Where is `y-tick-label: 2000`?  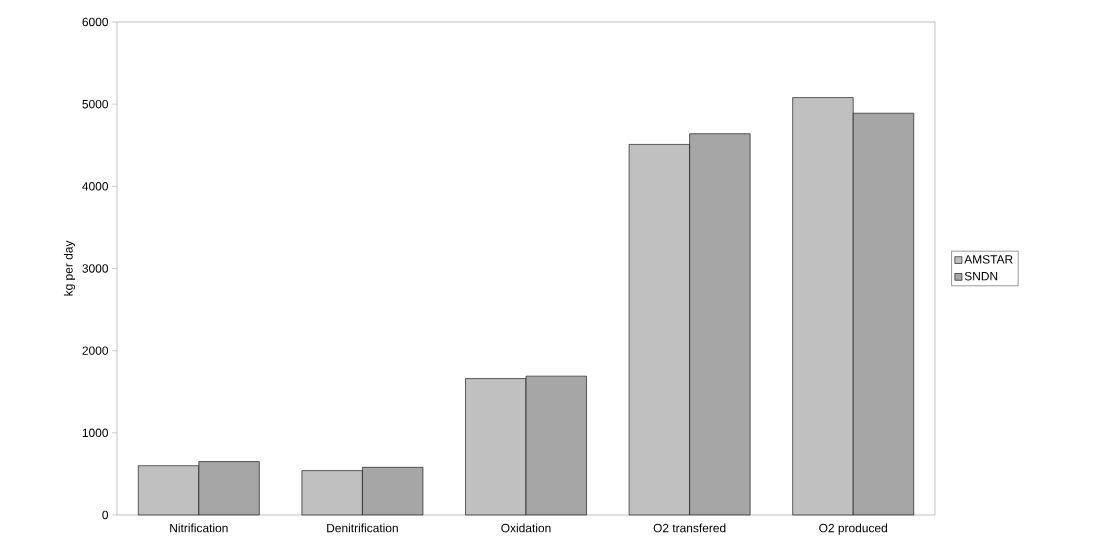 y-tick-label: 2000 is located at coordinates (95, 350).